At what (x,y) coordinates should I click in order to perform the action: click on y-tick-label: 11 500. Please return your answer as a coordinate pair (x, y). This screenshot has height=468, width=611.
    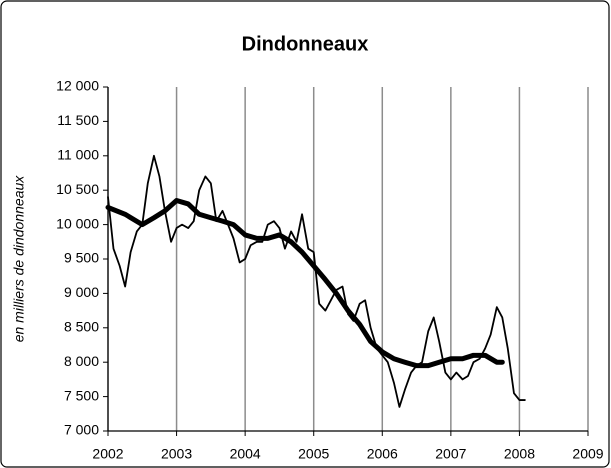
    Looking at the image, I should click on (78, 120).